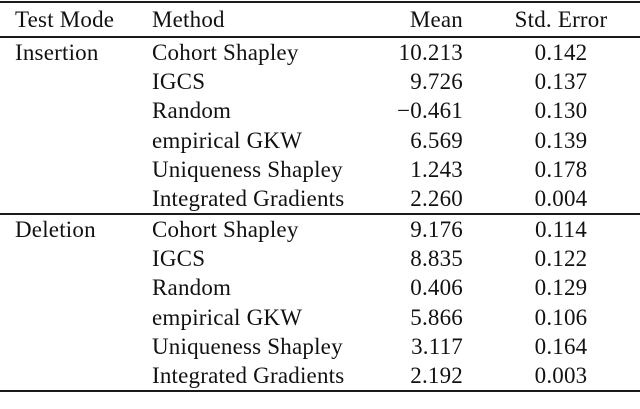 This screenshot has width=640, height=409. I want to click on table-row: Uniqueness Shapley 1.243 0.178, so click(320, 170).